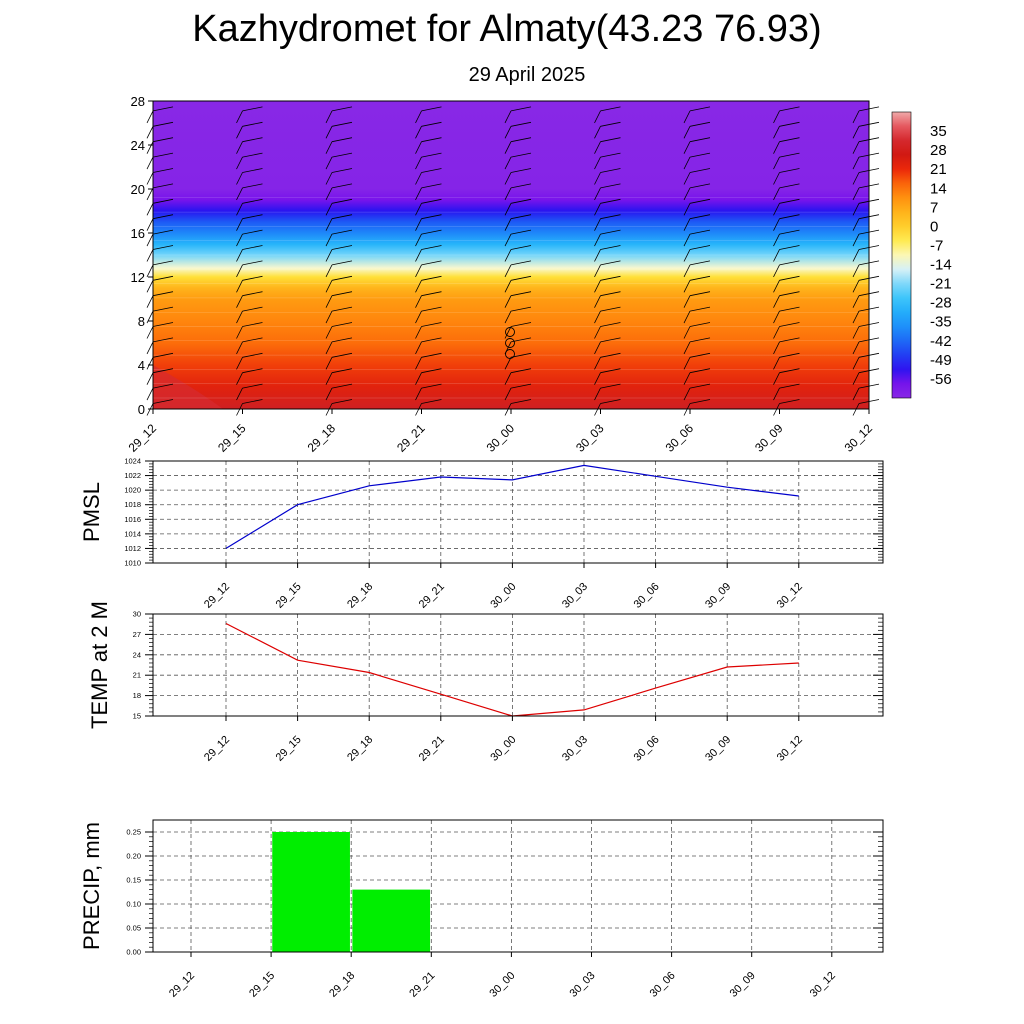  Describe the element at coordinates (527, 75) in the screenshot. I see `chart-subtitle: 29 April 2025` at that location.